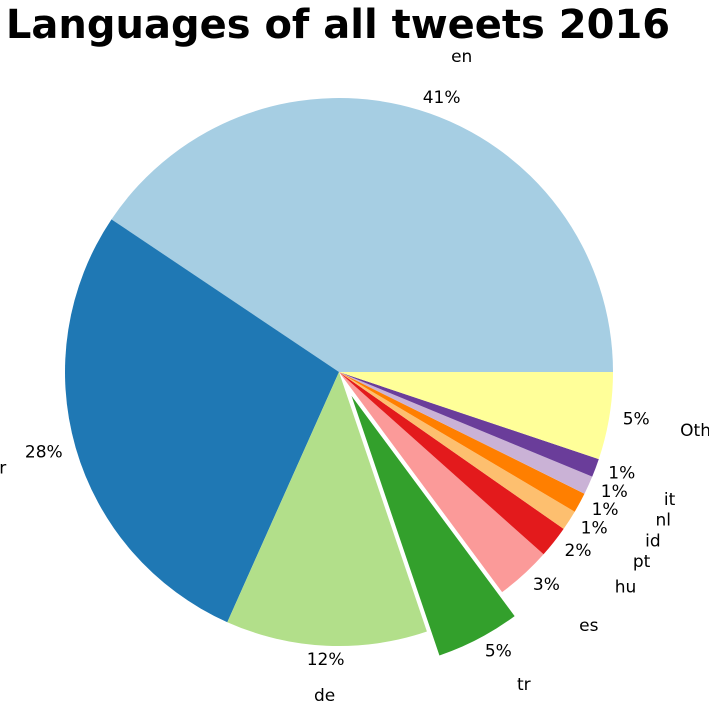  I want to click on pie-pct-label-pt: 1%, so click(594, 529).